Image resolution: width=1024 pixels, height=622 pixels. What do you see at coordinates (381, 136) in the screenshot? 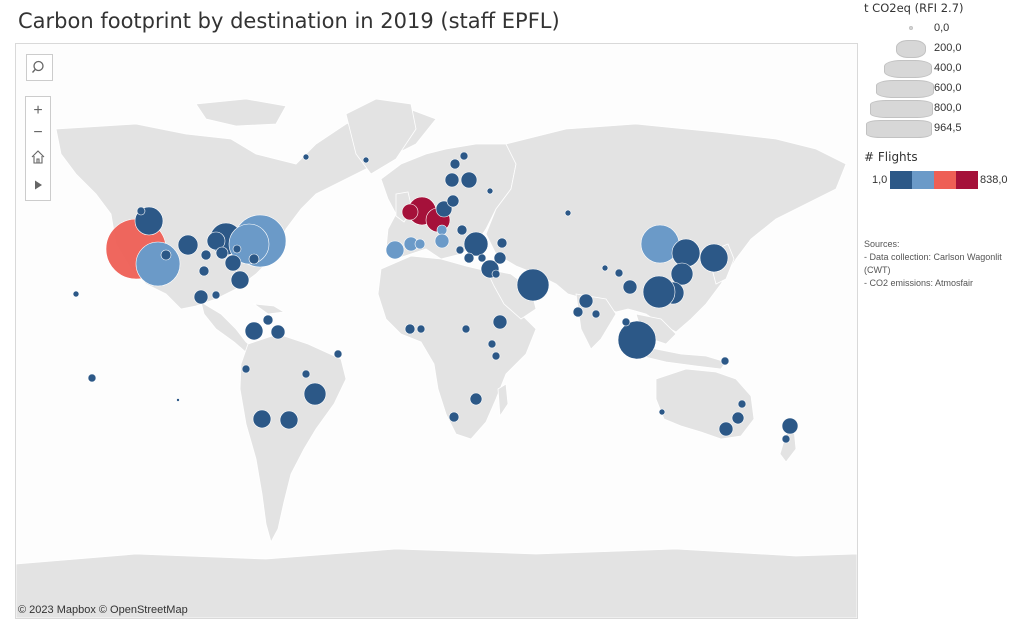
I see `land-greenland` at bounding box center [381, 136].